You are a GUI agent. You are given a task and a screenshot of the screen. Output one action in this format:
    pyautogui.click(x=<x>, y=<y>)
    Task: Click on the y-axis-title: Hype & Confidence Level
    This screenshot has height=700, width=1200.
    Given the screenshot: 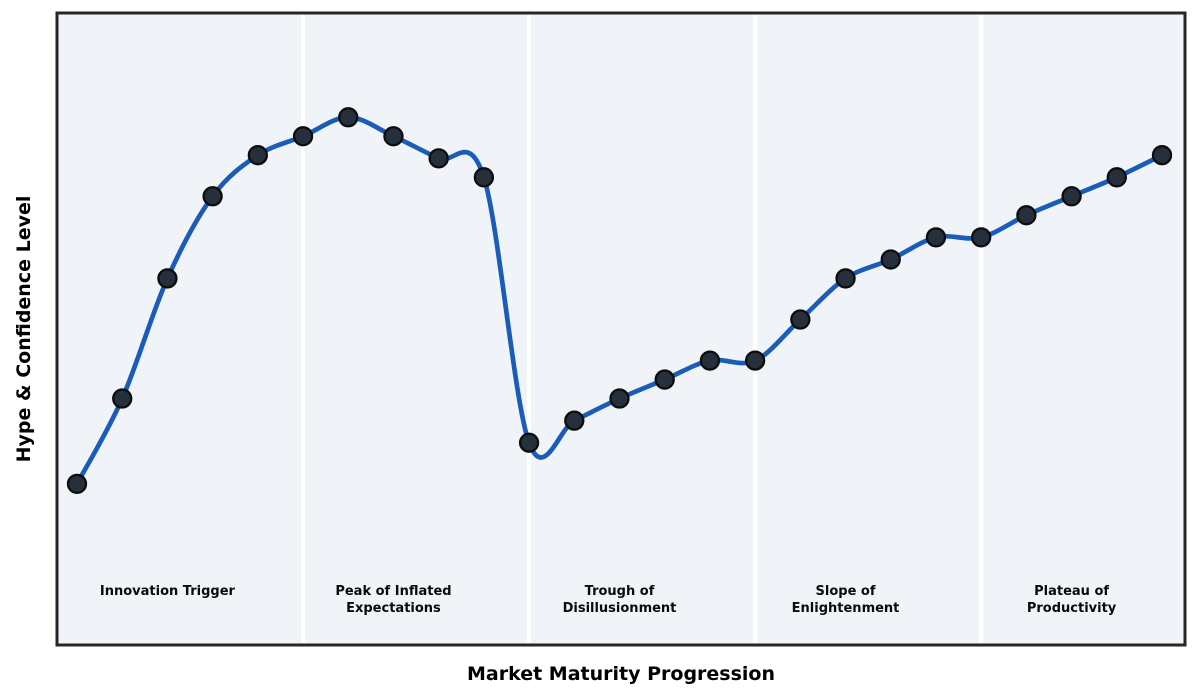 What is the action you would take?
    pyautogui.click(x=24, y=329)
    